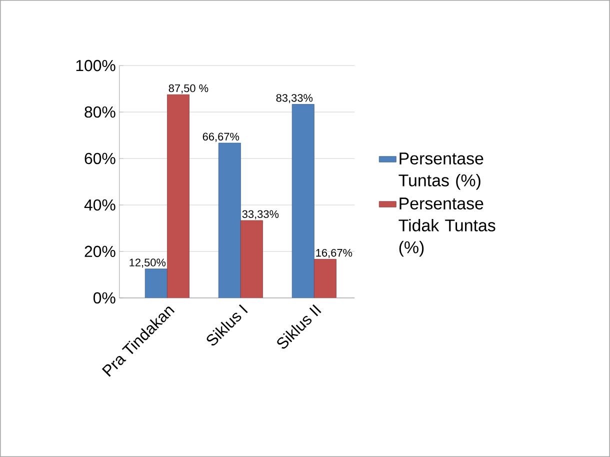 This screenshot has width=610, height=457. What do you see at coordinates (334, 253) in the screenshot?
I see `data-label: 16,67%` at bounding box center [334, 253].